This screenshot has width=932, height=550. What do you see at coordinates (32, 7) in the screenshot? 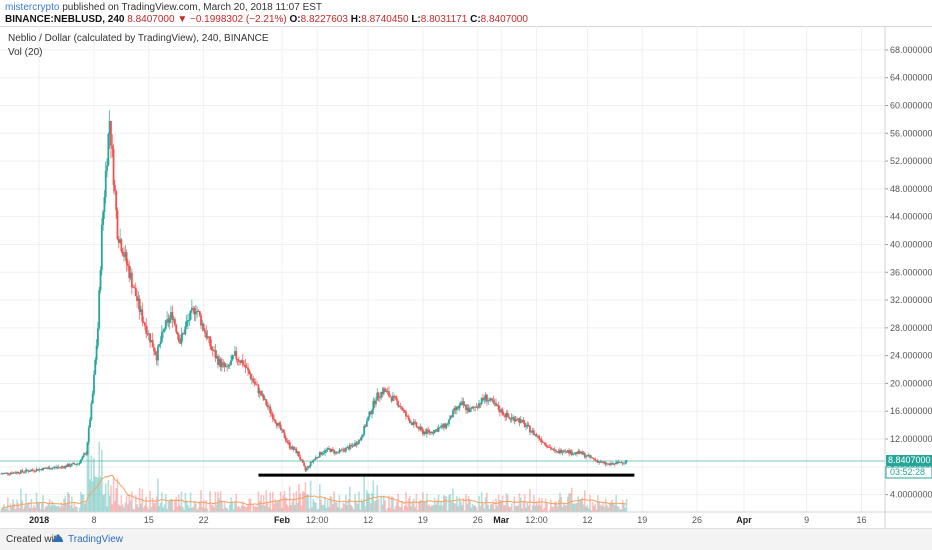
I see `author-link: mistercrypto` at bounding box center [32, 7].